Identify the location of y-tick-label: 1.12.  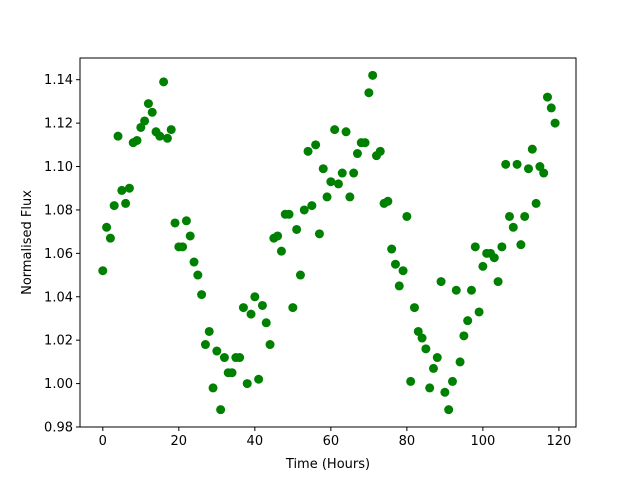
(58, 124).